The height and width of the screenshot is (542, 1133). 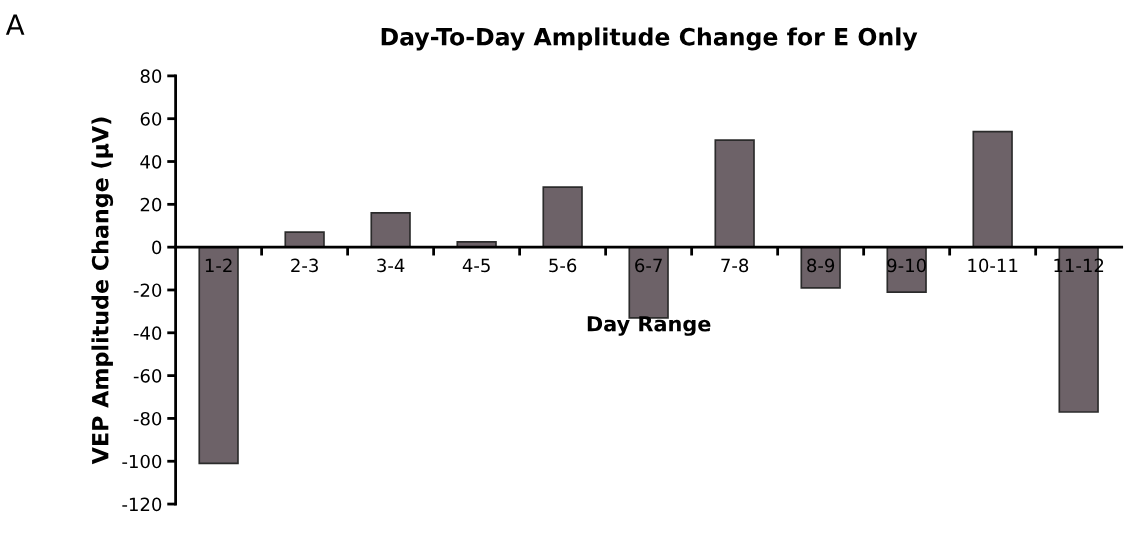 What do you see at coordinates (147, 333) in the screenshot?
I see `y-tick-label: -40` at bounding box center [147, 333].